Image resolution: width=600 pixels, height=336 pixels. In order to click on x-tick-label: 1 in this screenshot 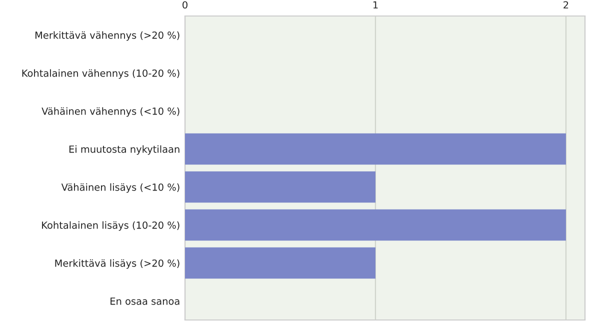, I will do `click(375, 4)`.